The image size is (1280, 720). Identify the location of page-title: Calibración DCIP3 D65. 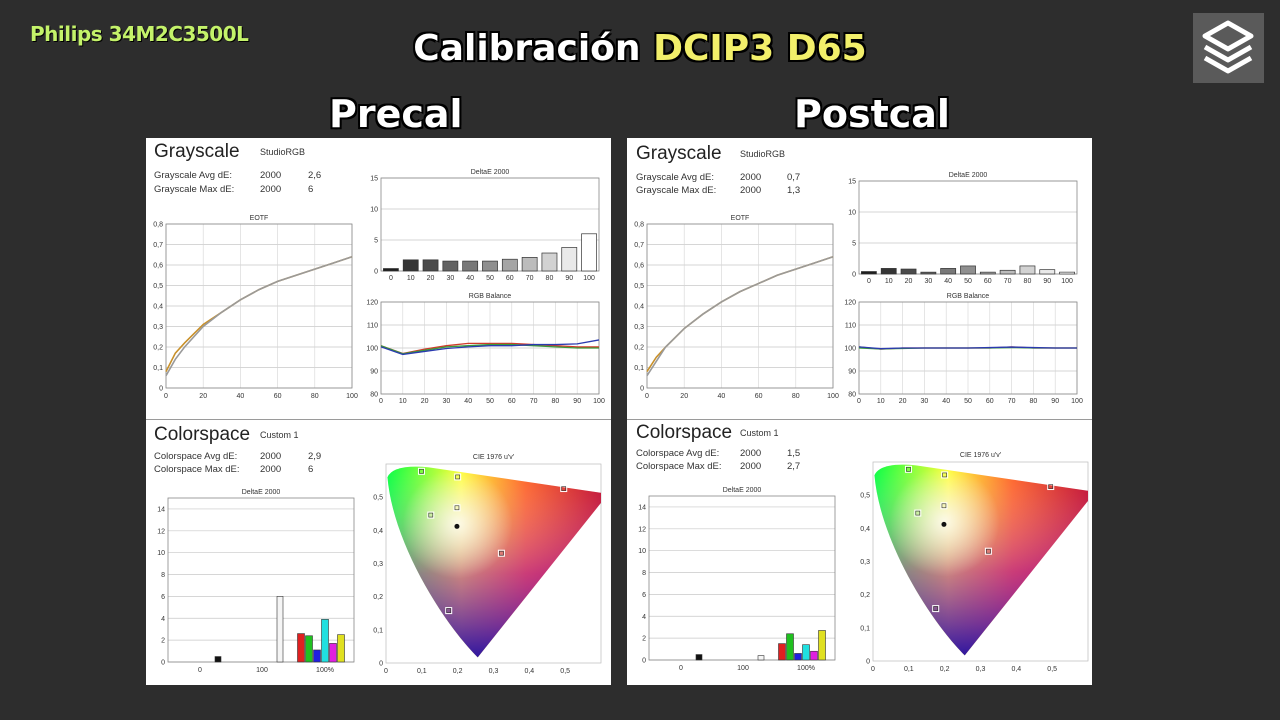
(640, 48).